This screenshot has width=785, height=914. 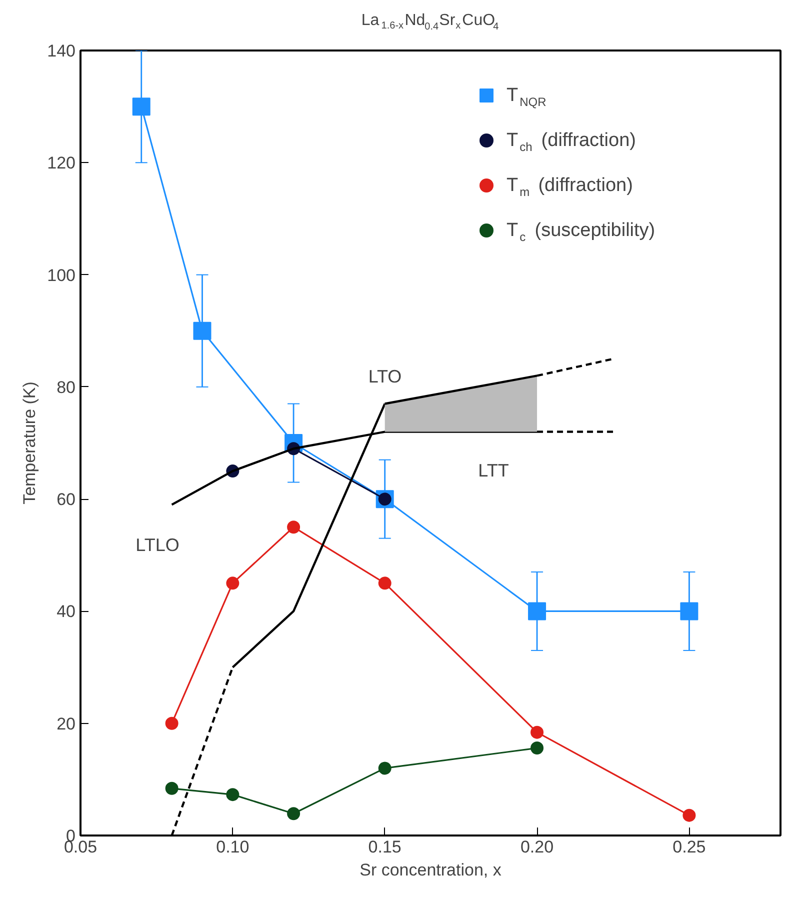 I want to click on y-tick-label: 40, so click(x=66, y=612).